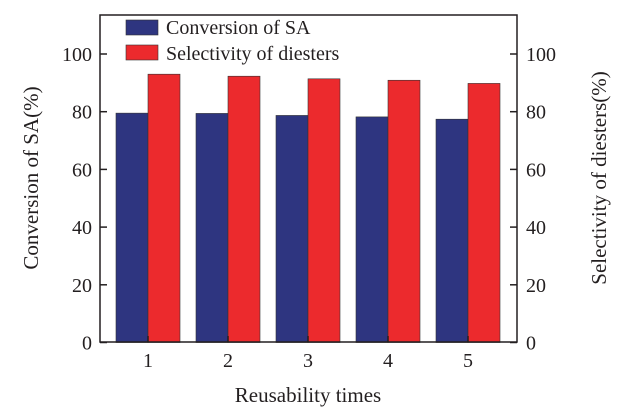 The image size is (643, 416). I want to click on y-tick-label-left-20: 20, so click(82, 286).